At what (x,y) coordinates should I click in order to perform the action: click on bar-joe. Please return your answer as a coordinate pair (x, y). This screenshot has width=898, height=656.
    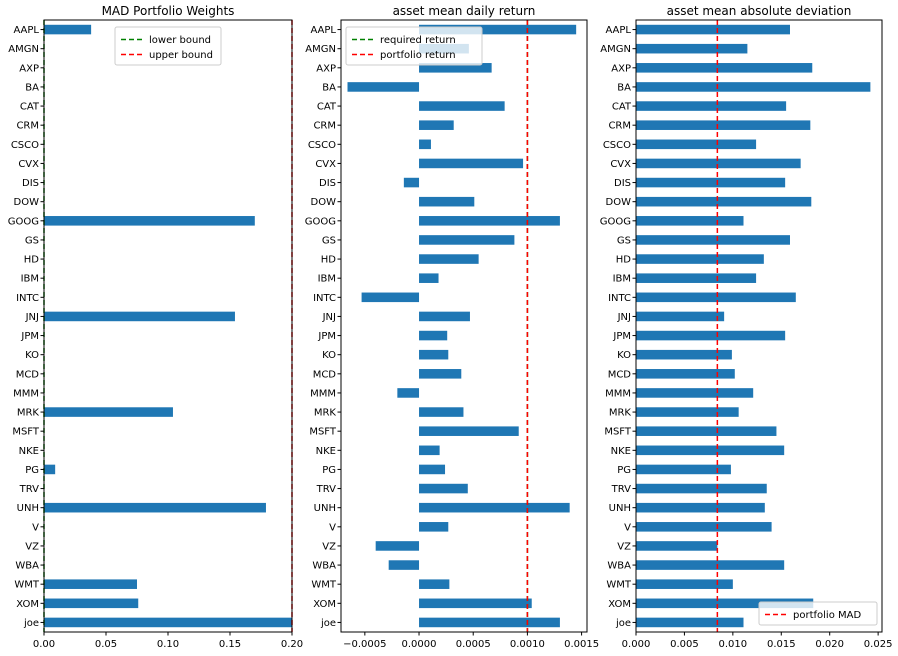
    Looking at the image, I should click on (489, 622).